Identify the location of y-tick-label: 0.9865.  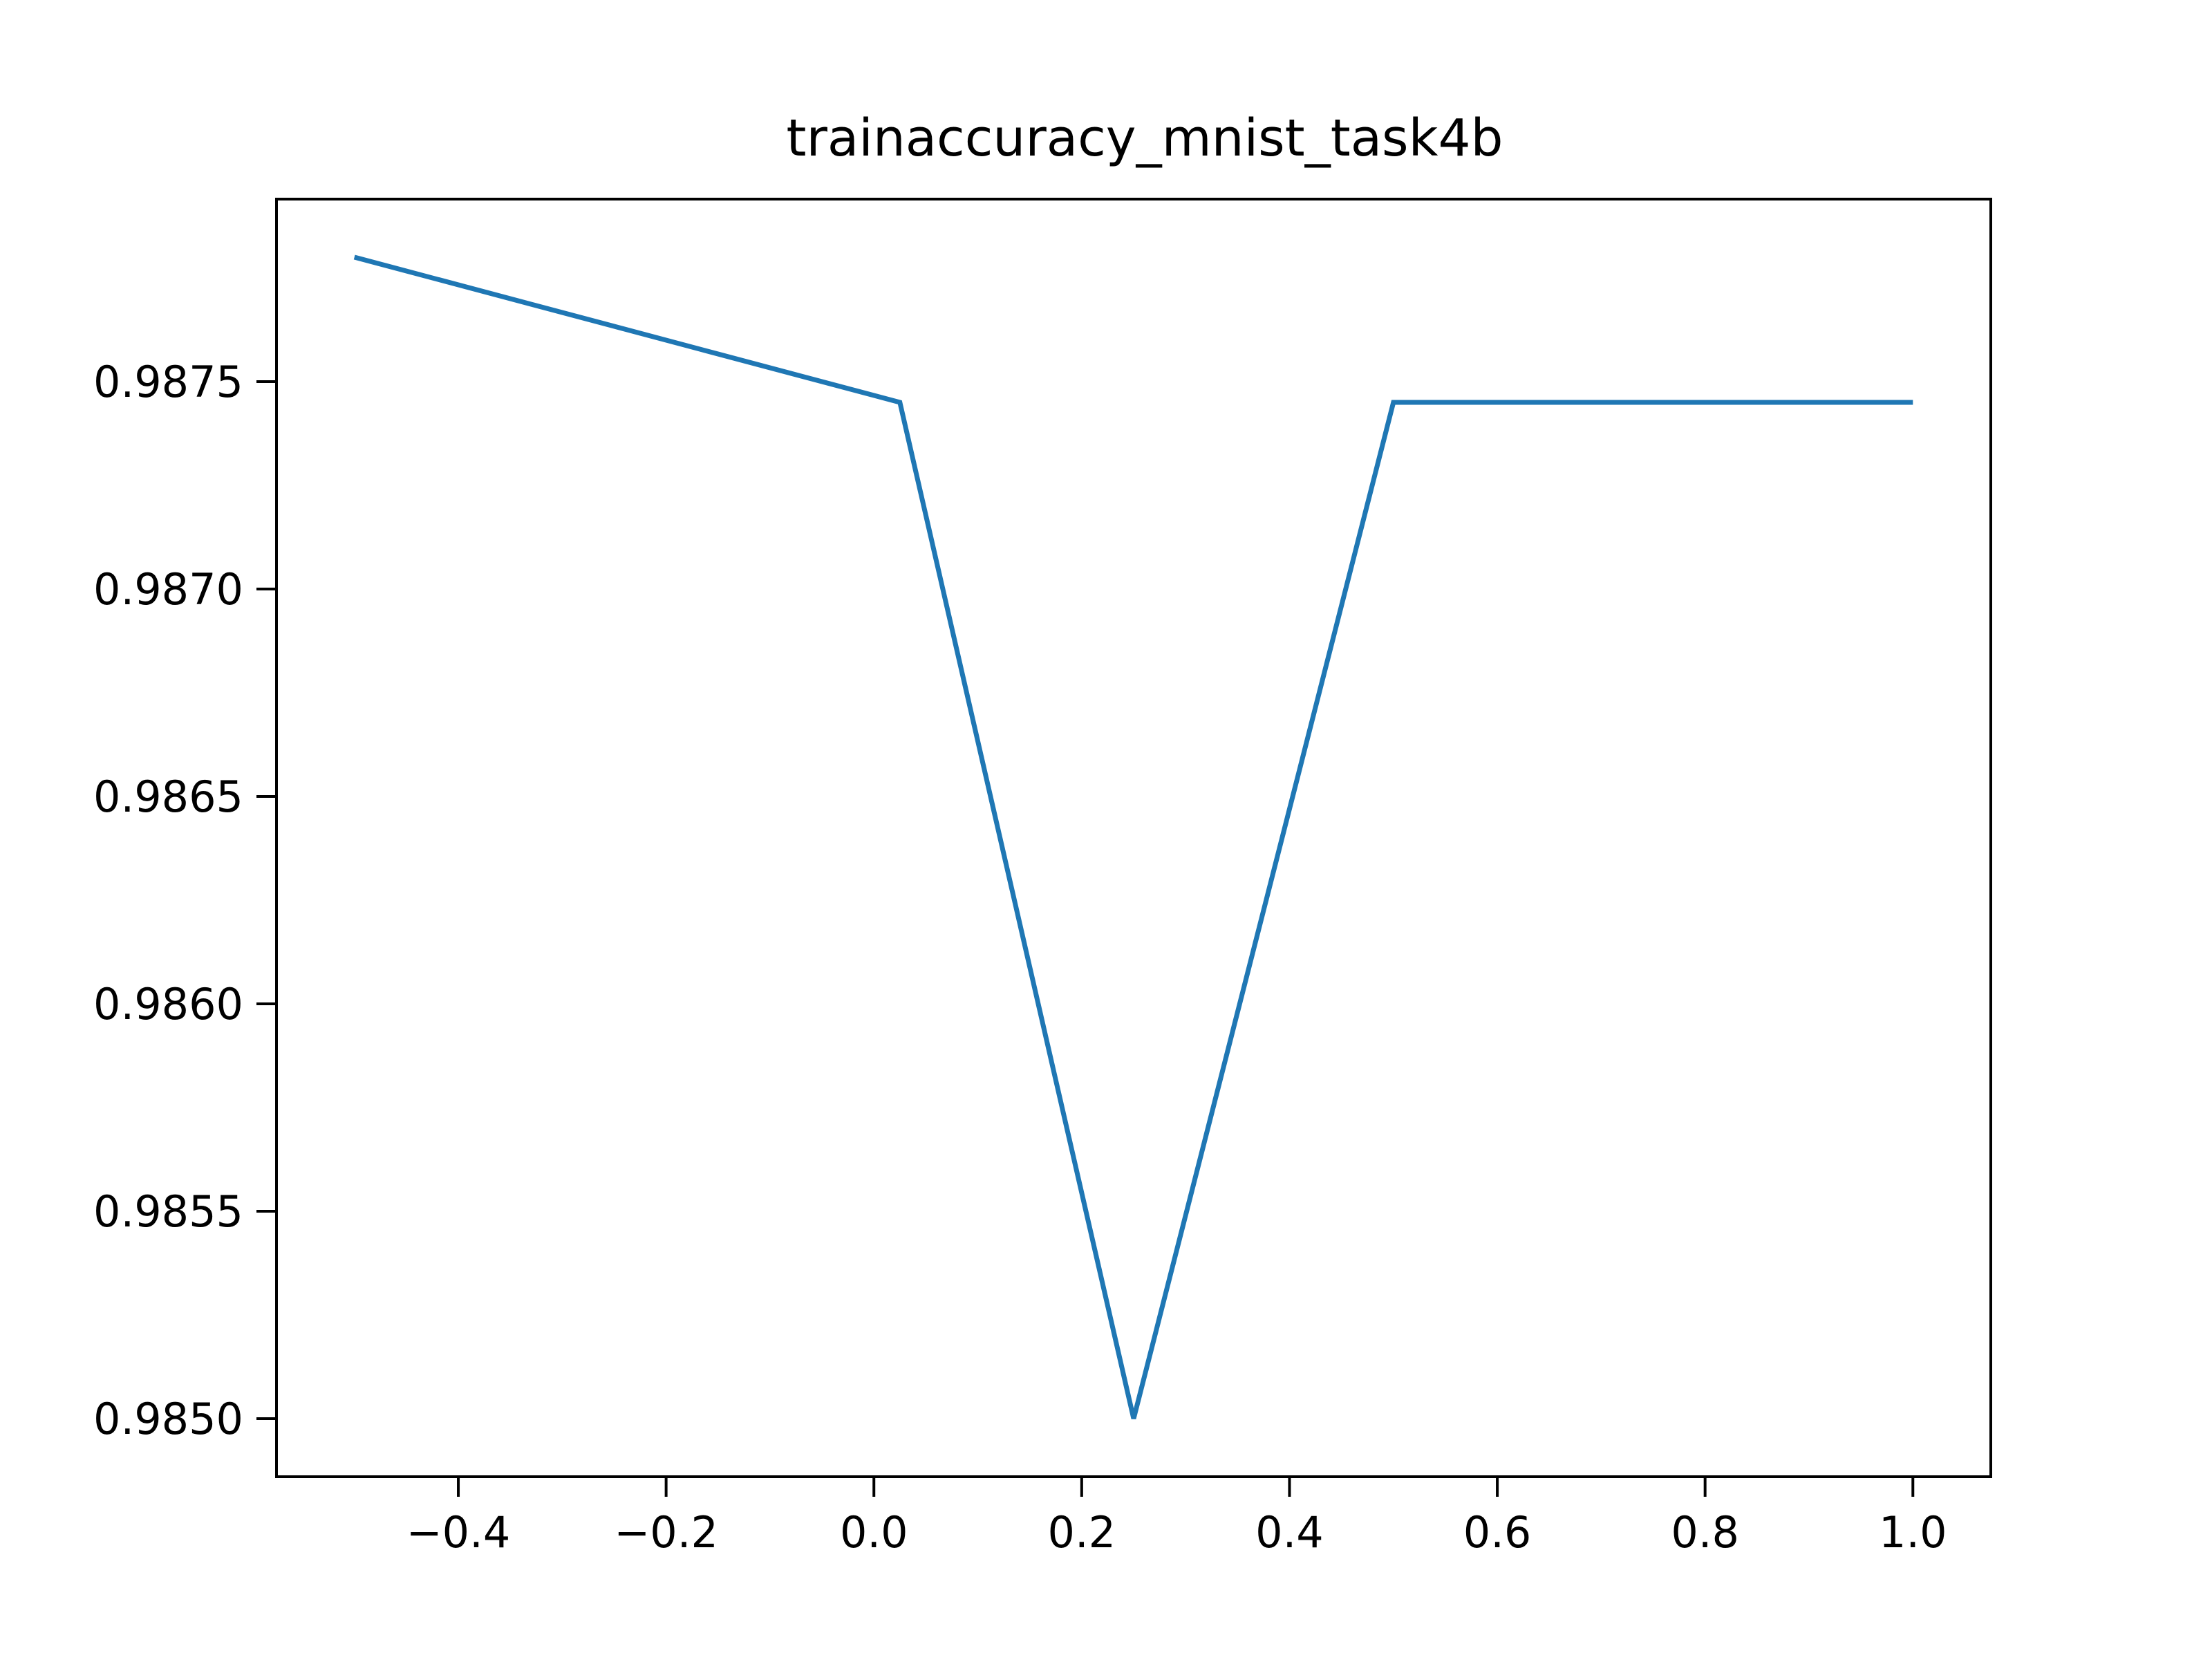
(168, 797).